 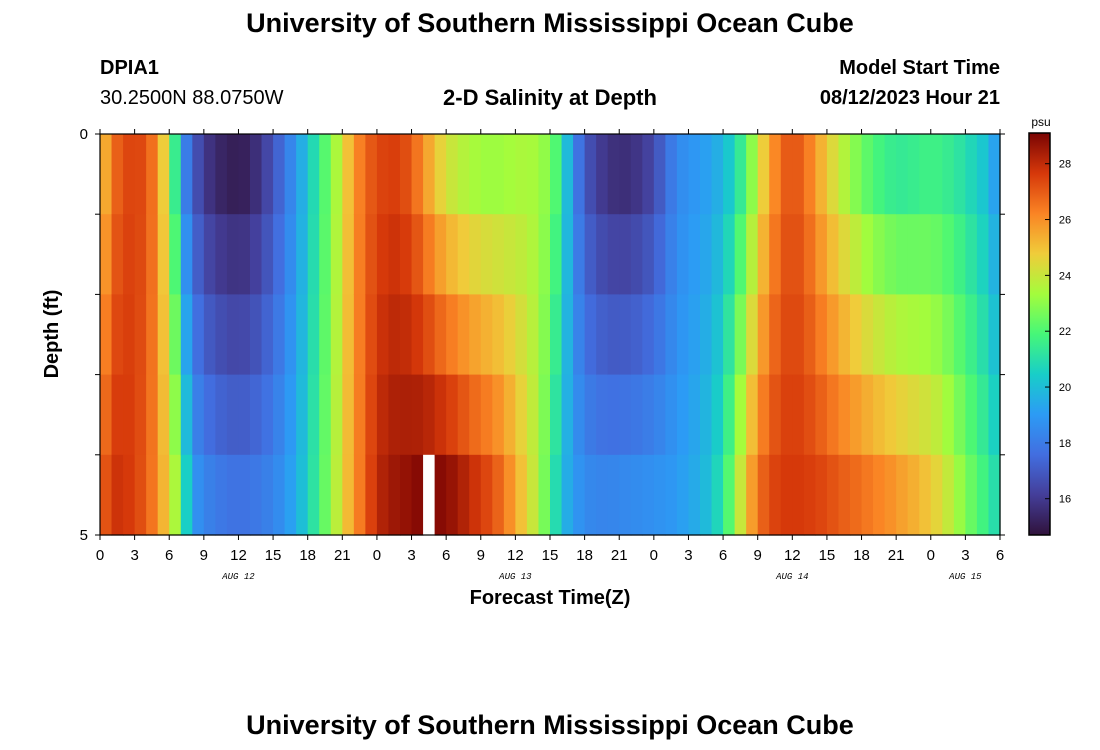 I want to click on x-tick-label: 9, so click(x=758, y=555).